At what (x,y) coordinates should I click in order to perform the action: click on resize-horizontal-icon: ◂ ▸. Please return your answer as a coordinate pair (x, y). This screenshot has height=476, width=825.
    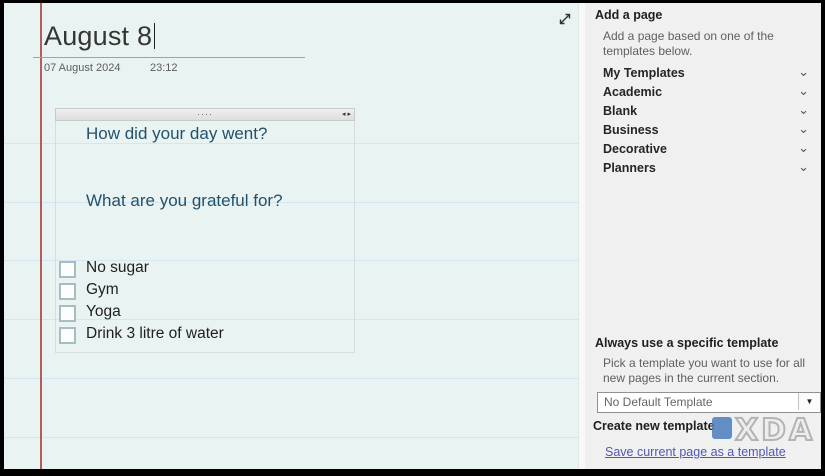
    Looking at the image, I should click on (346, 114).